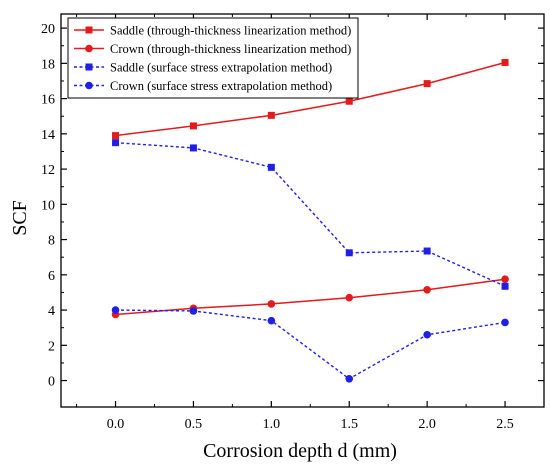 This screenshot has height=468, width=550. I want to click on x-axis-title: Corrosion depth d (mm), so click(300, 451).